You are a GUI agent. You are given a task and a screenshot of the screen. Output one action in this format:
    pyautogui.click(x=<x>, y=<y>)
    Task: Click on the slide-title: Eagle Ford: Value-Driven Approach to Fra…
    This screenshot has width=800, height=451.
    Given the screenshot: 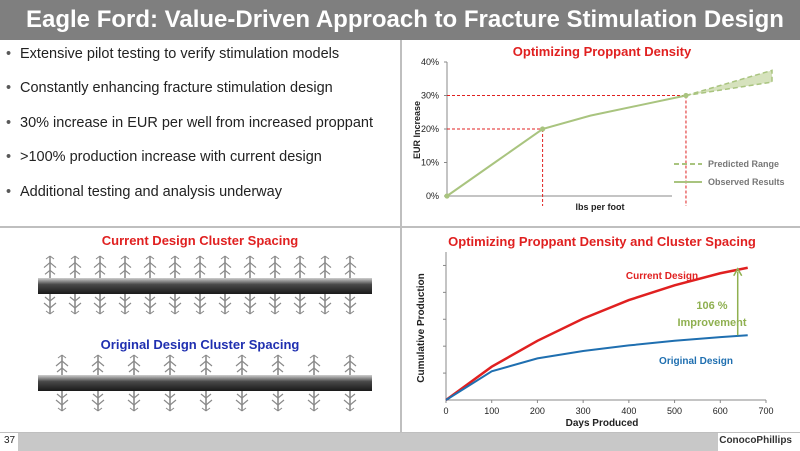 What is the action you would take?
    pyautogui.click(x=405, y=19)
    